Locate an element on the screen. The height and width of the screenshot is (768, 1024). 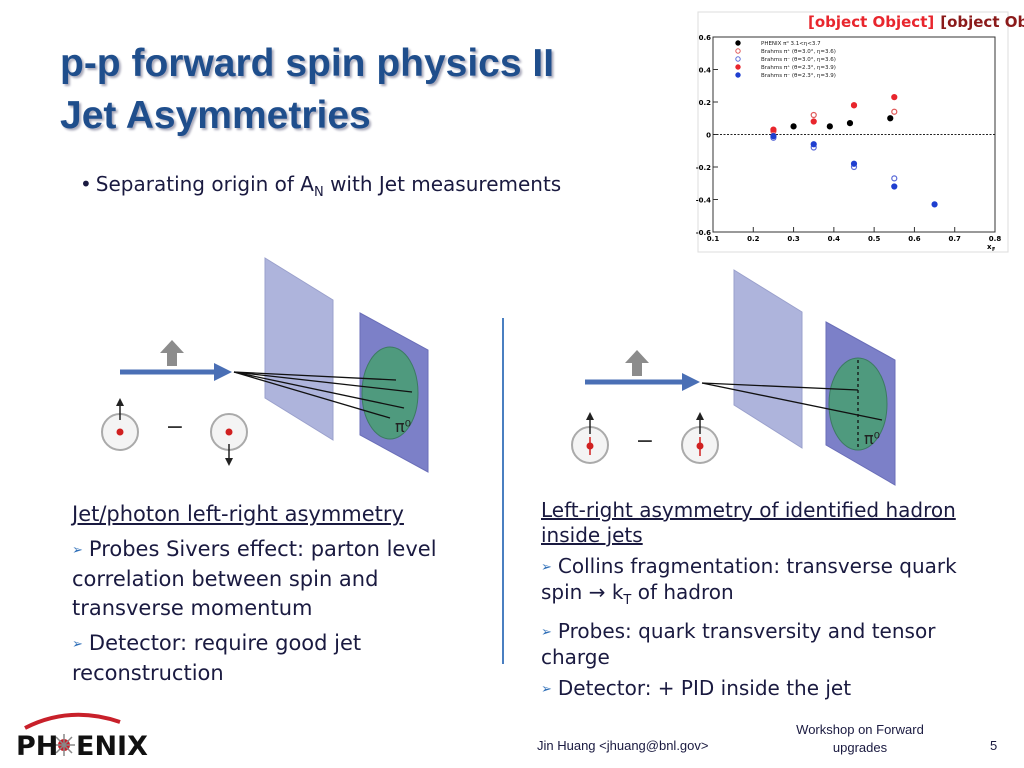
title-line: p-p forward spin physics II is located at coordinates (307, 63).